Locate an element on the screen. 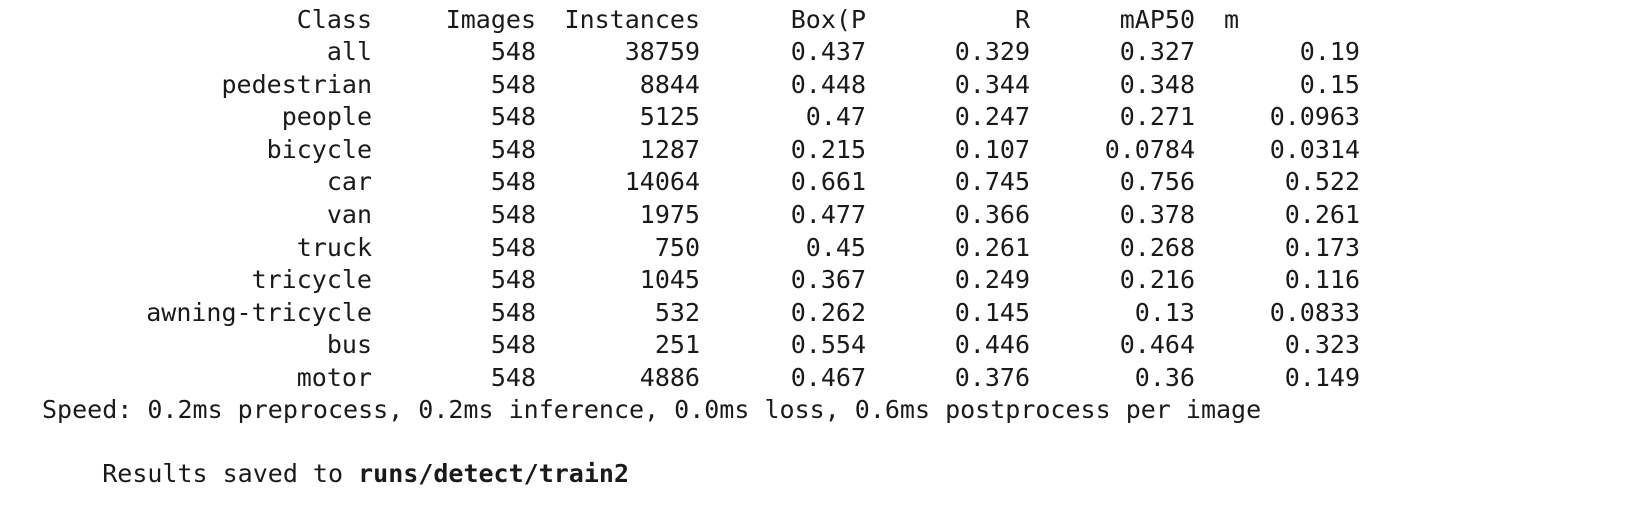 The width and height of the screenshot is (1640, 522). results-prefix: Results saved to is located at coordinates (230, 473).